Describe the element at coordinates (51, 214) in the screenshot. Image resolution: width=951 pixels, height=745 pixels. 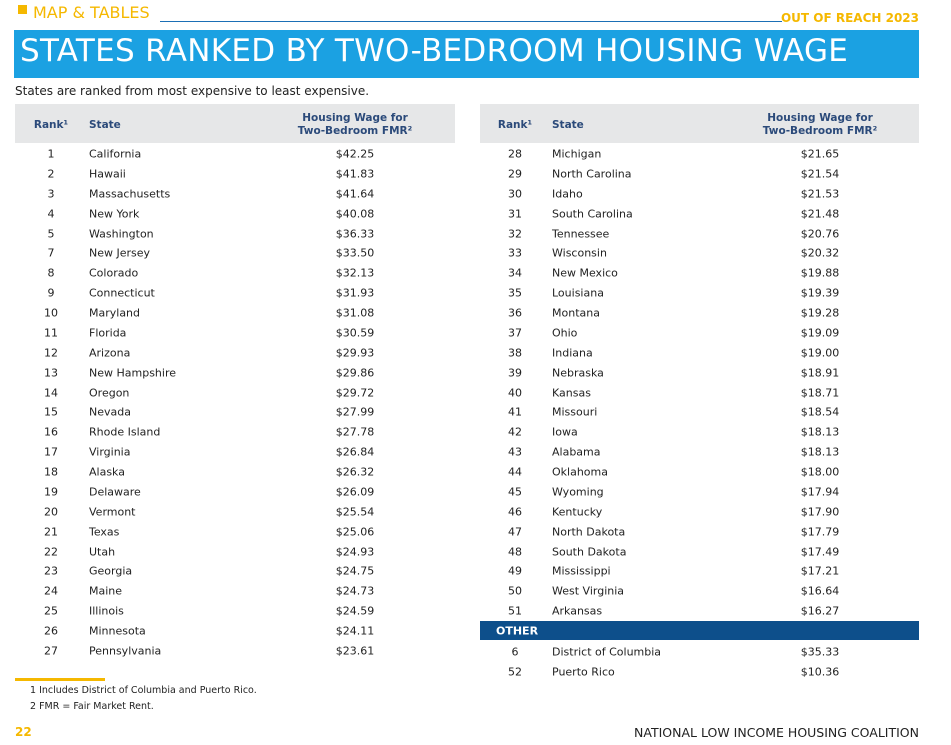
I see `rank: 4` at that location.